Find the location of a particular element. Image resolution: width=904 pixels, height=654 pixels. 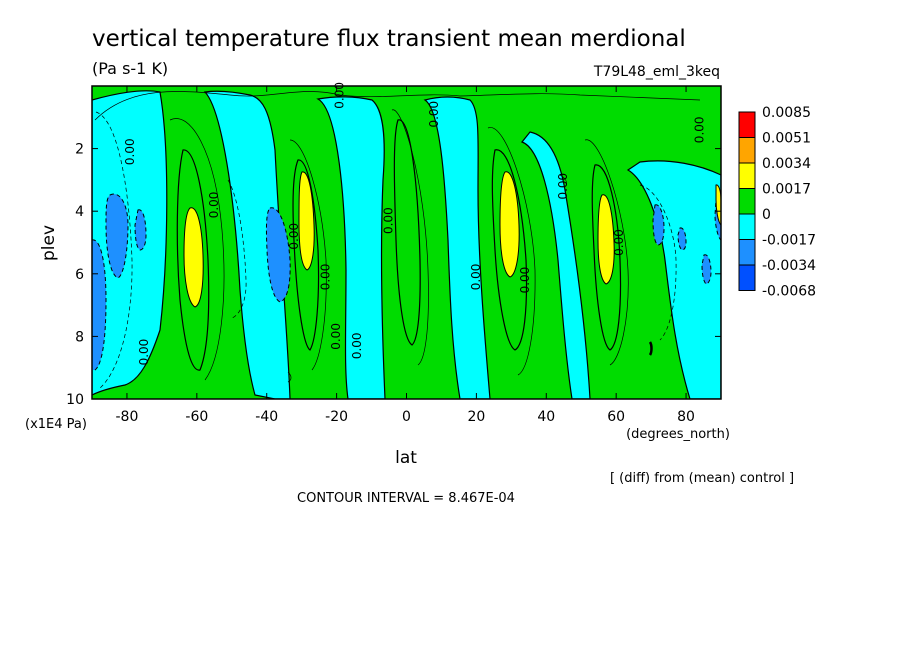

y-tick-label: 4 is located at coordinates (79, 212).